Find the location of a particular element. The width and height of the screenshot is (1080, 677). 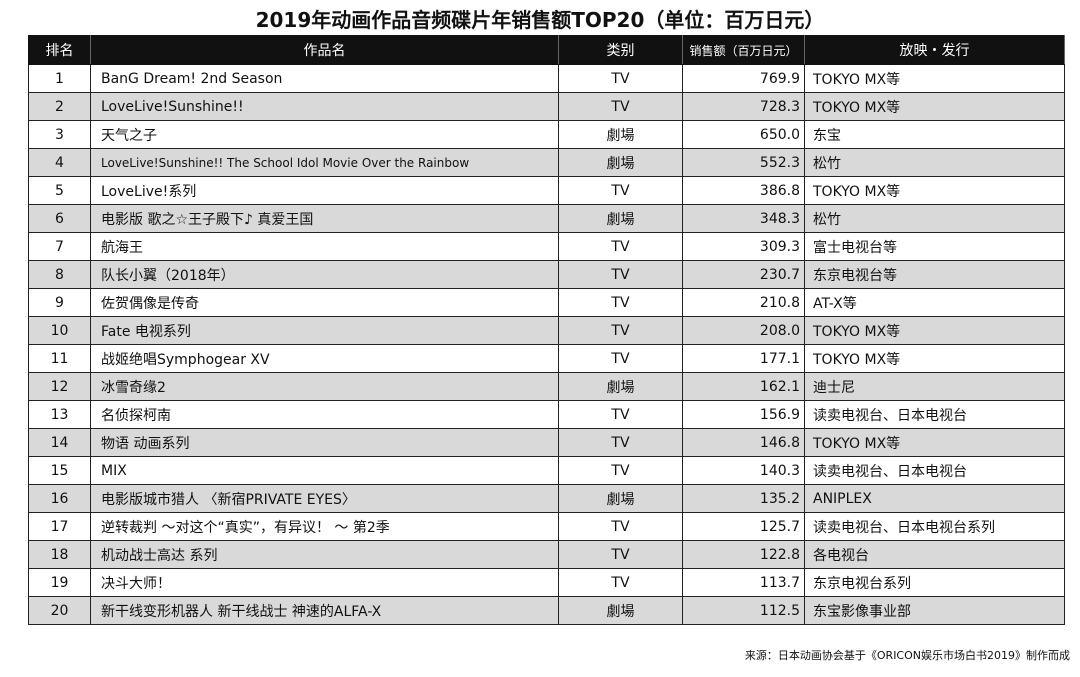

rank-cell: 17 is located at coordinates (59, 526).